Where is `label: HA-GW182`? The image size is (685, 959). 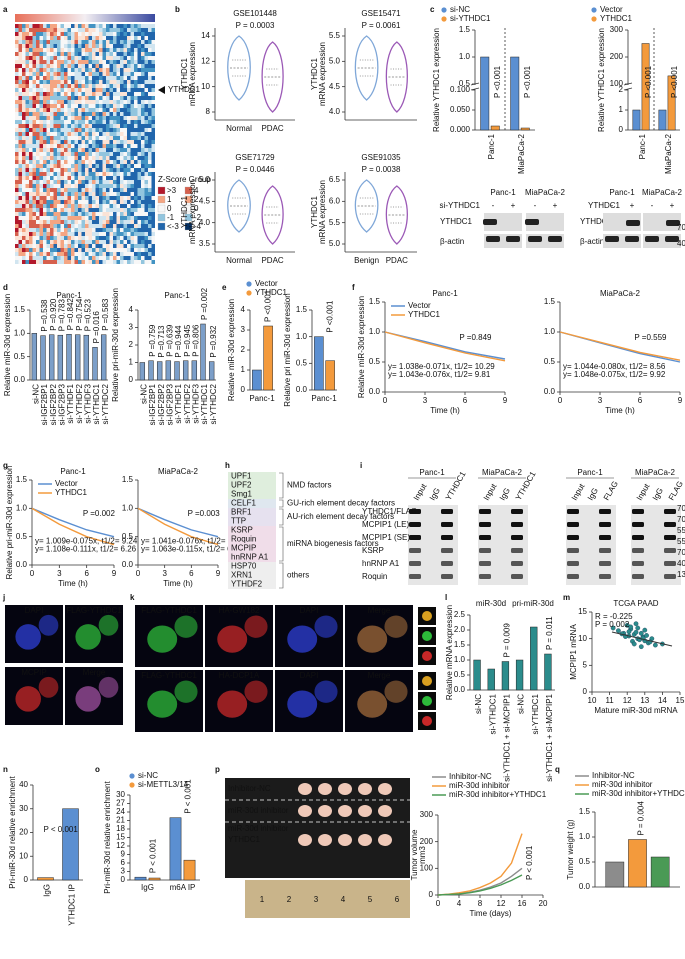
label: HA-GW182 is located at coordinates (239, 610).